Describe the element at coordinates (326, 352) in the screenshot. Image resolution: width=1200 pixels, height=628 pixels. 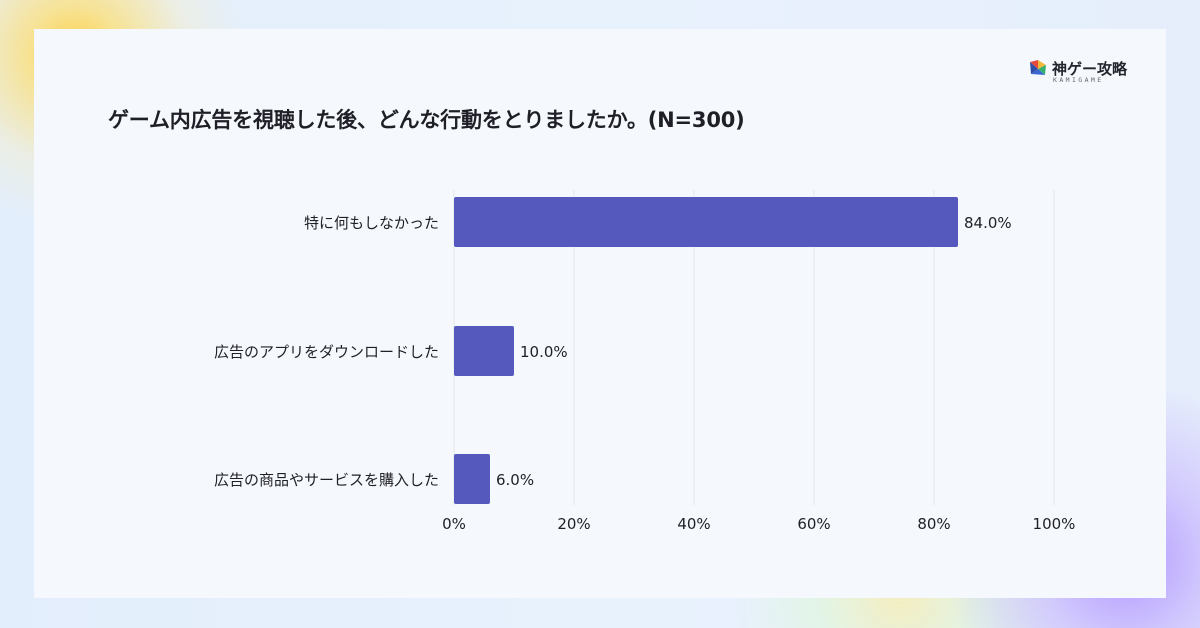
I see `category-label: 広告のアプリをダウンロードした` at that location.